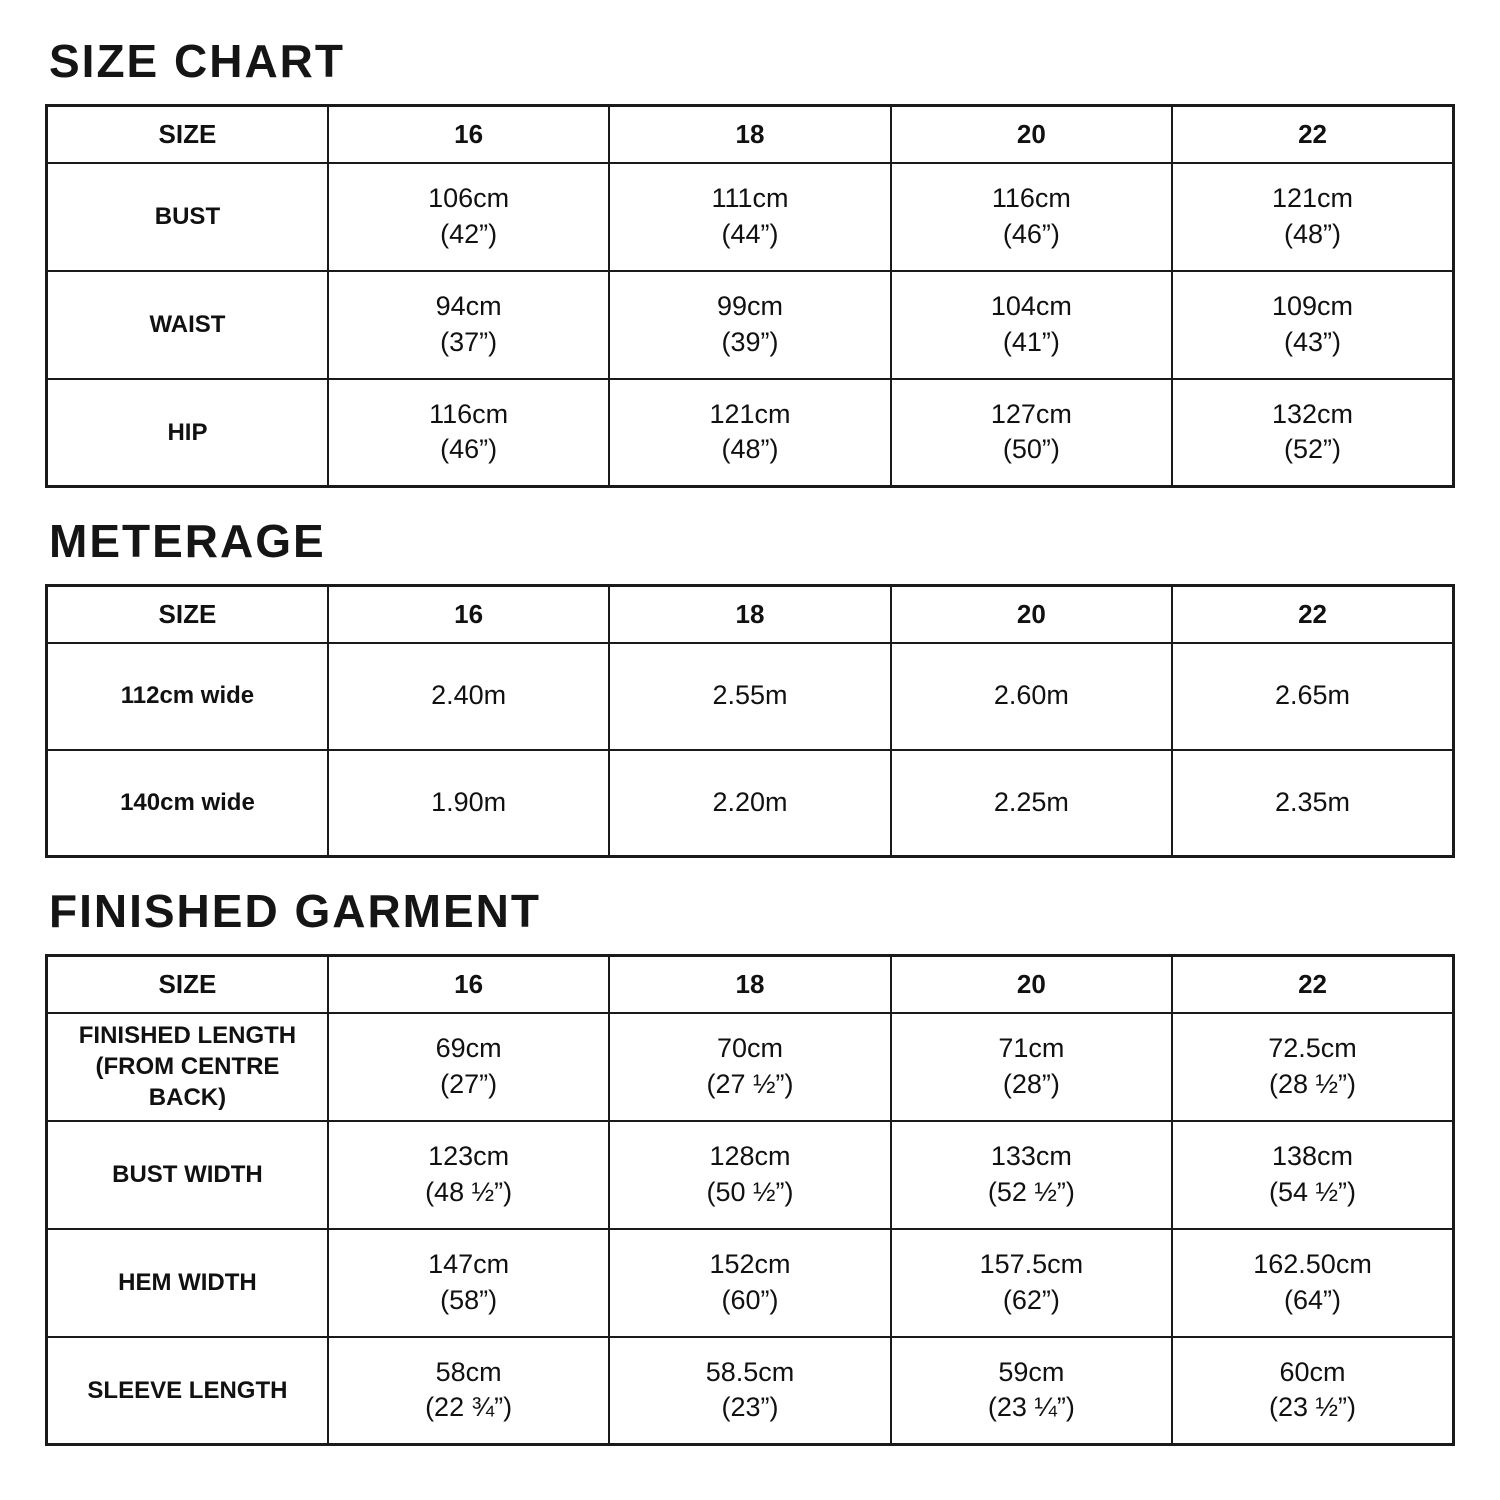 The width and height of the screenshot is (1500, 1500). I want to click on table-cell: 128cm (50 ½”), so click(750, 1174).